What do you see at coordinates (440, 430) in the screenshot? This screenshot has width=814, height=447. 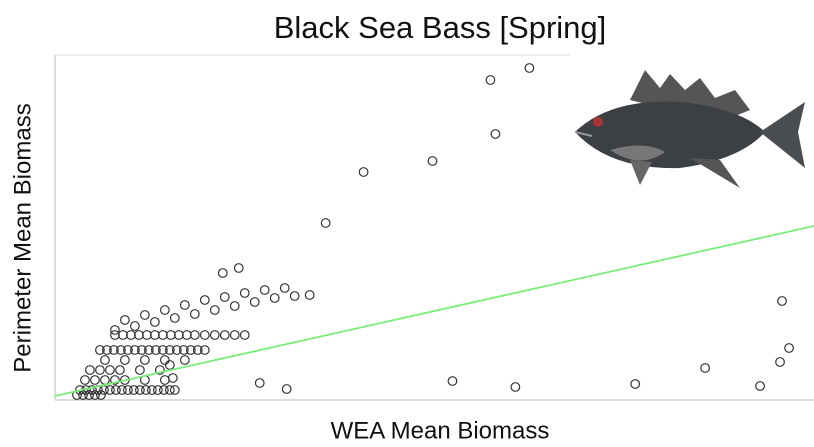 I see `x-axis-label: WEA Mean Biomass` at bounding box center [440, 430].